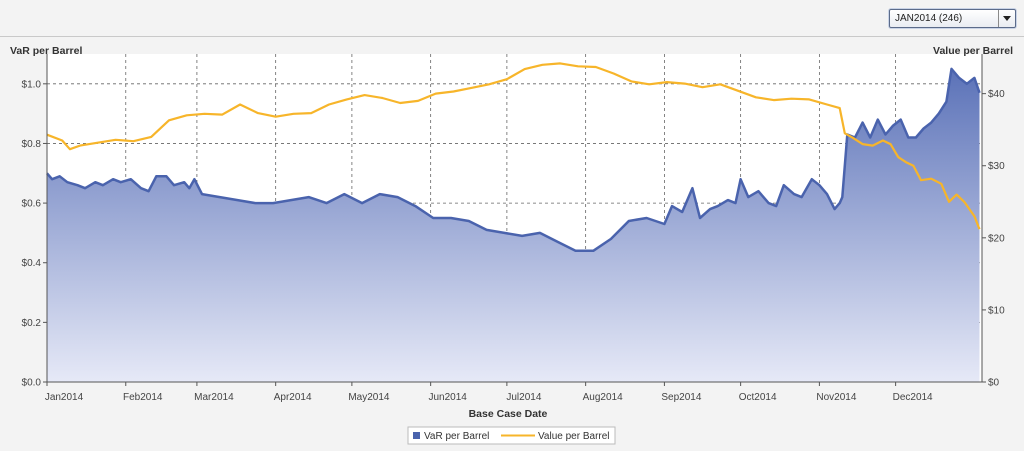 The width and height of the screenshot is (1024, 451). I want to click on x-tick-label: Mar2014, so click(214, 397).